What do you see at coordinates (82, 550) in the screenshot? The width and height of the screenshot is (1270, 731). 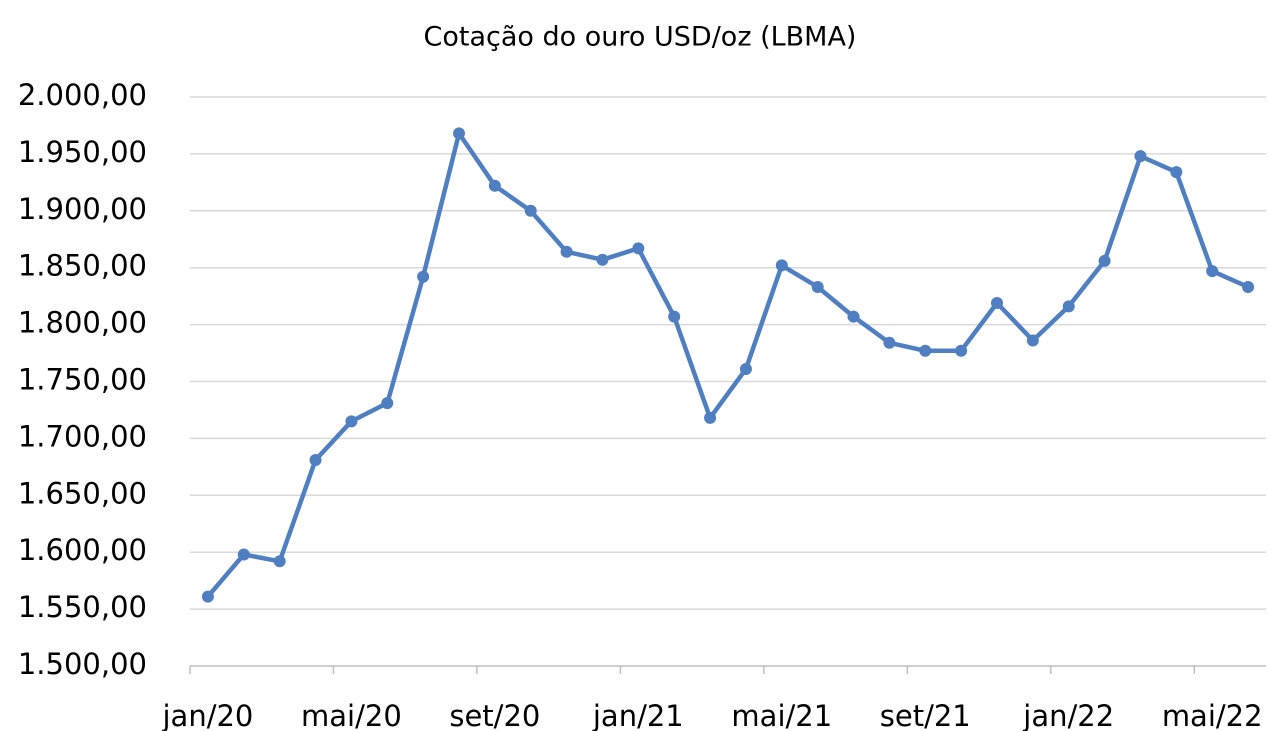 I see `y-tick-label: 1.600,00` at bounding box center [82, 550].